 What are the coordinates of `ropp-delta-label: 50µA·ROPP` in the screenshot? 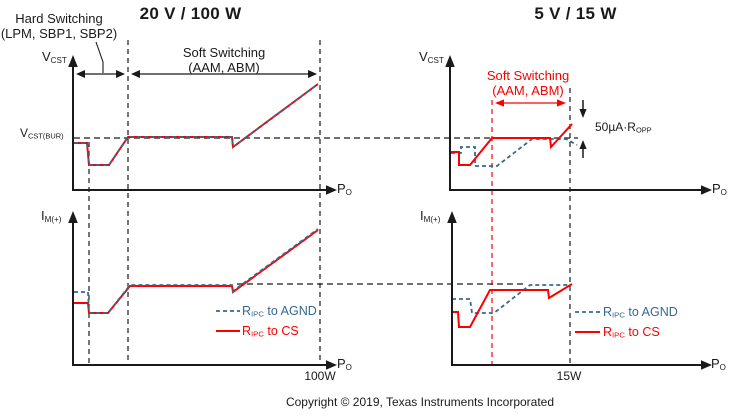 It's located at (623, 127).